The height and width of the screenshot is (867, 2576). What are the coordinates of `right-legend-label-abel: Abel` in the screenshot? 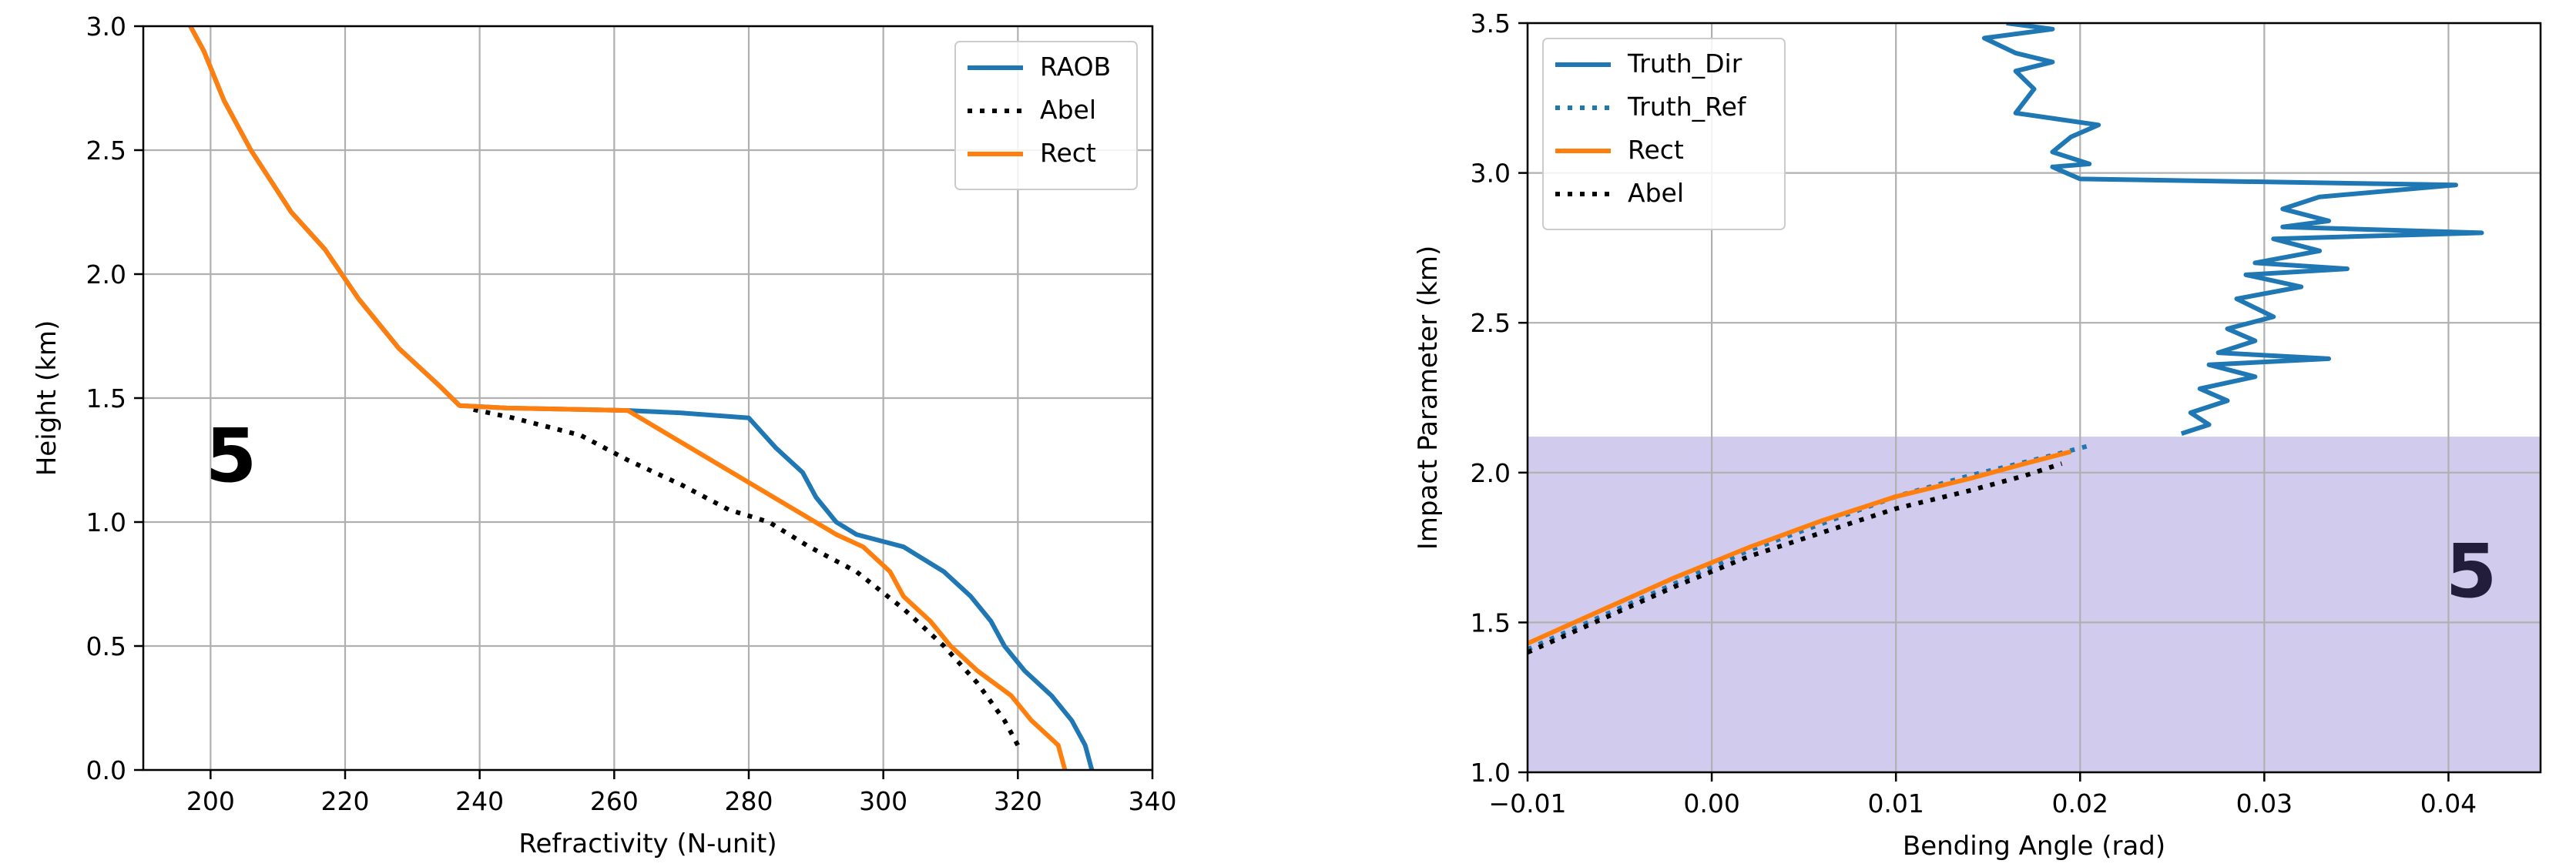 It's located at (1656, 193).